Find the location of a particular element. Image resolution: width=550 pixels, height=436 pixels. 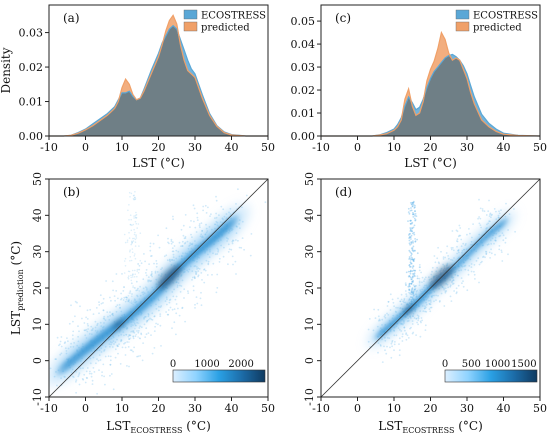

x-tick-label: 10 is located at coordinates (394, 147).